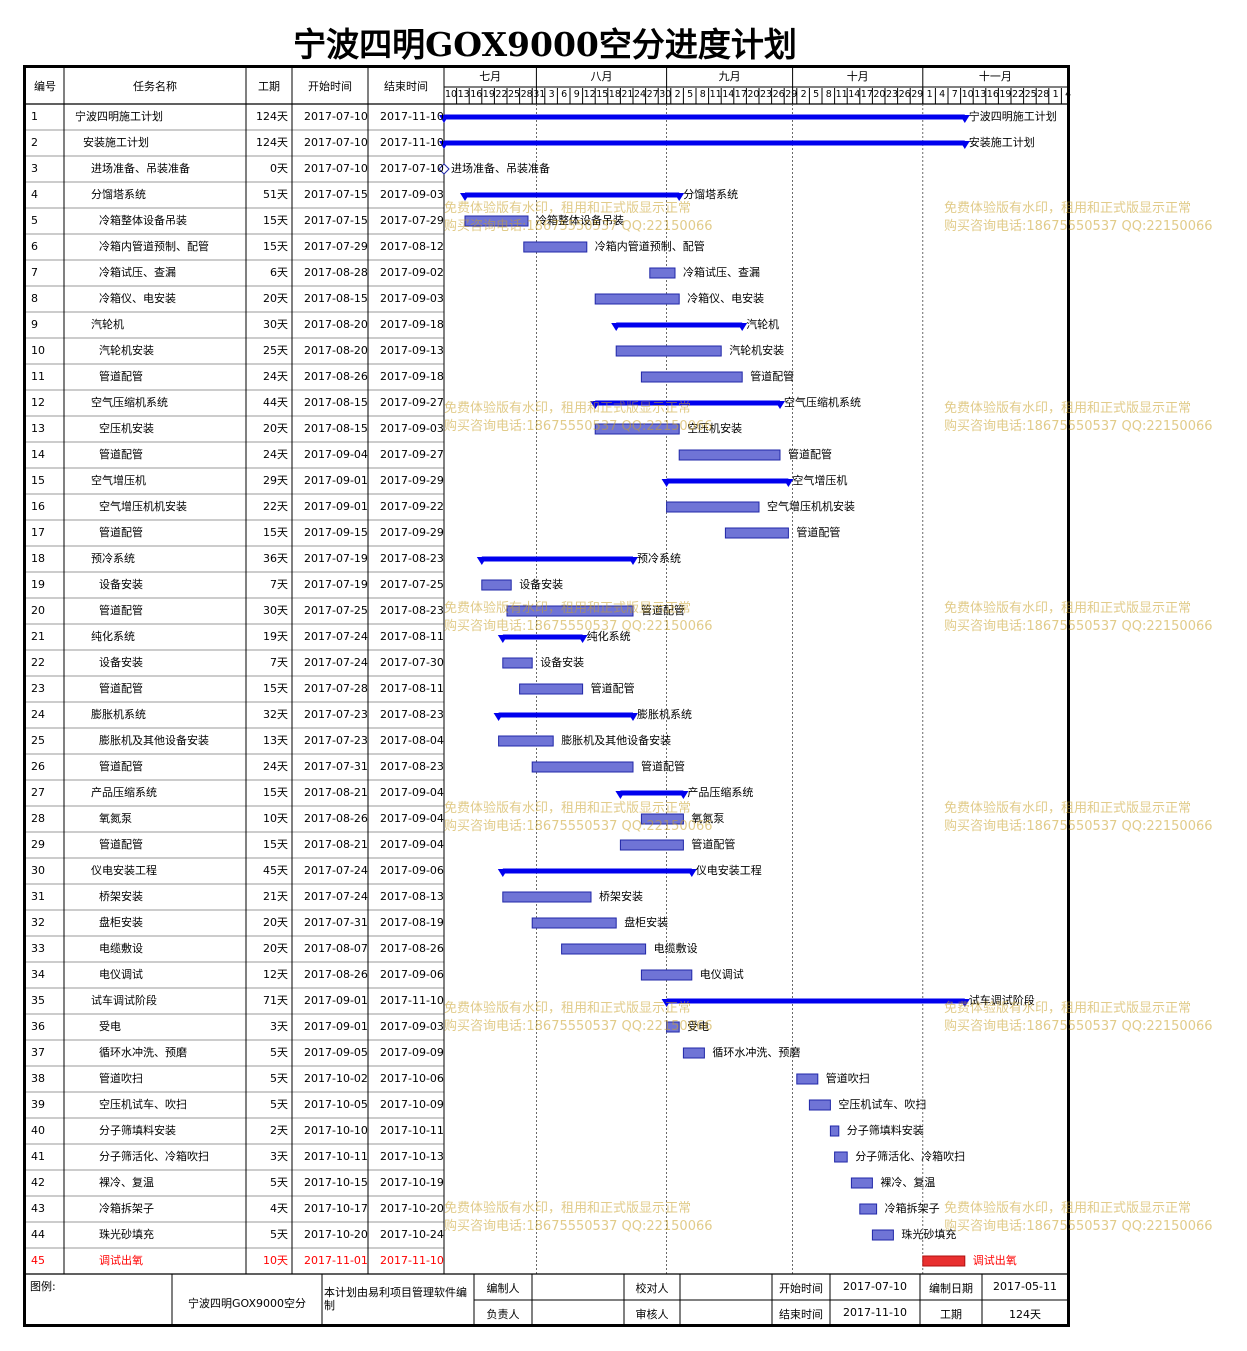 The width and height of the screenshot is (1247, 1351). Describe the element at coordinates (336, 636) in the screenshot. I see `task-start: 2017-07-24` at that location.